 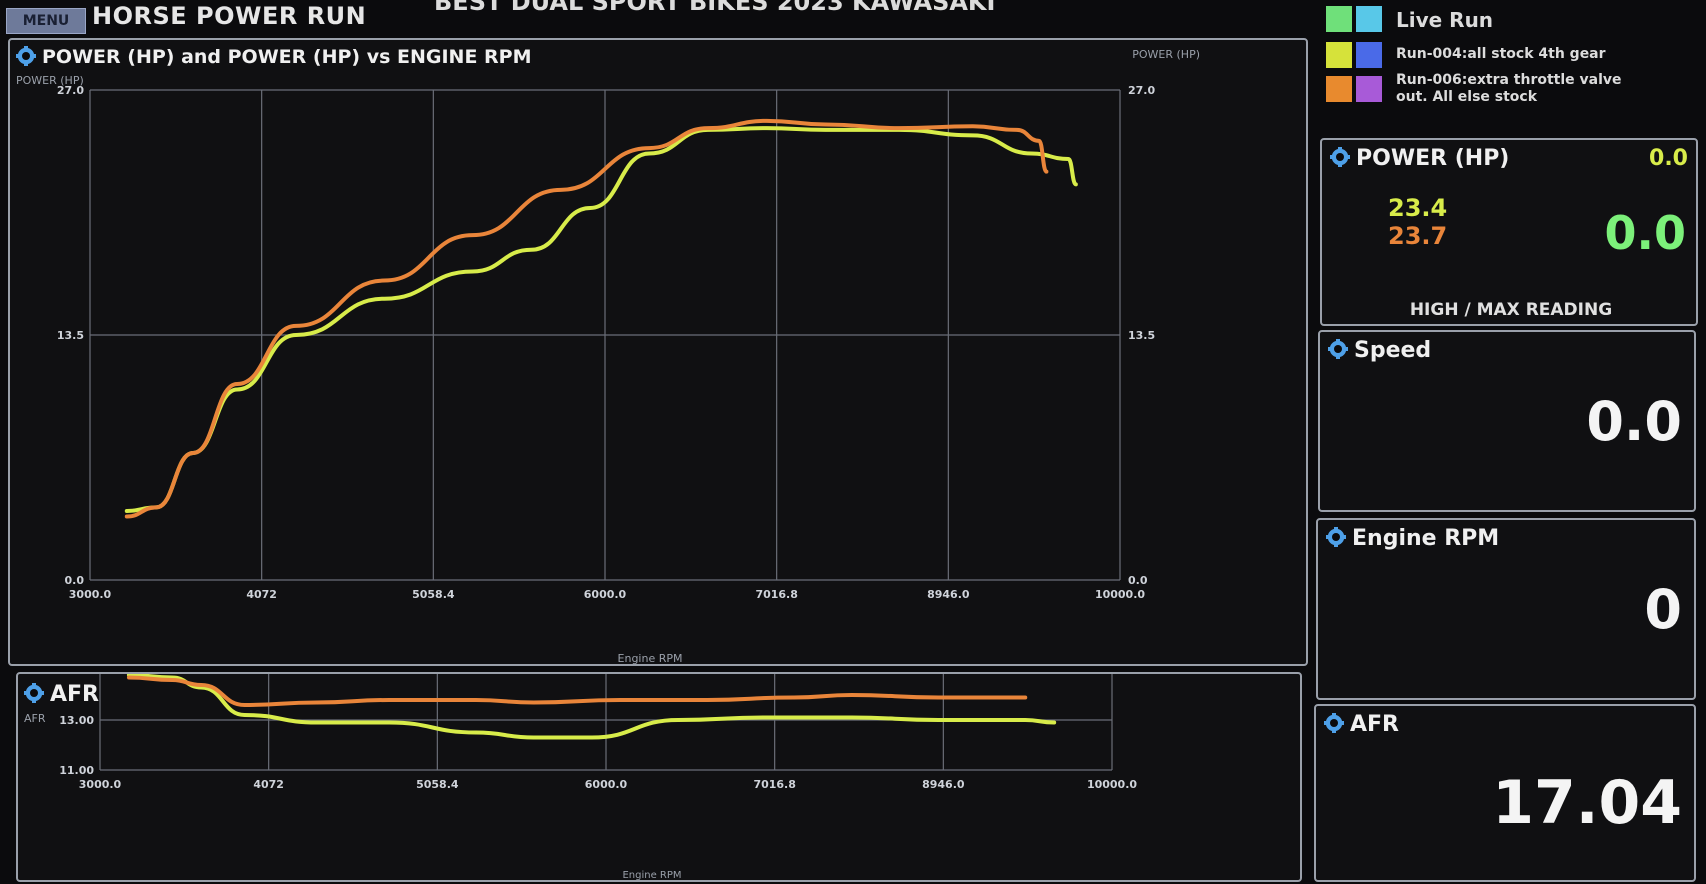 I want to click on rpm-gauge-title: Engine RPM, so click(x=1412, y=538).